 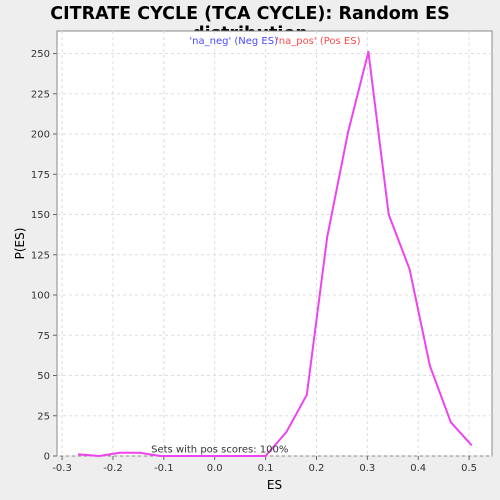 What do you see at coordinates (233, 41) in the screenshot?
I see `legend-item-neg: 'na_neg' (Neg ES)` at bounding box center [233, 41].